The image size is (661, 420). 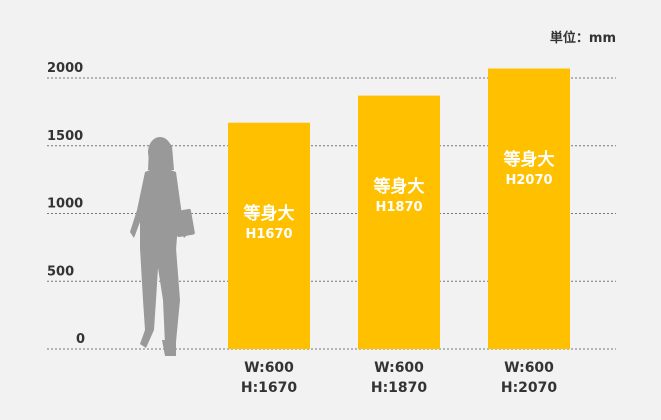 What do you see at coordinates (269, 378) in the screenshot?
I see `category-label: W:600 H:1670` at bounding box center [269, 378].